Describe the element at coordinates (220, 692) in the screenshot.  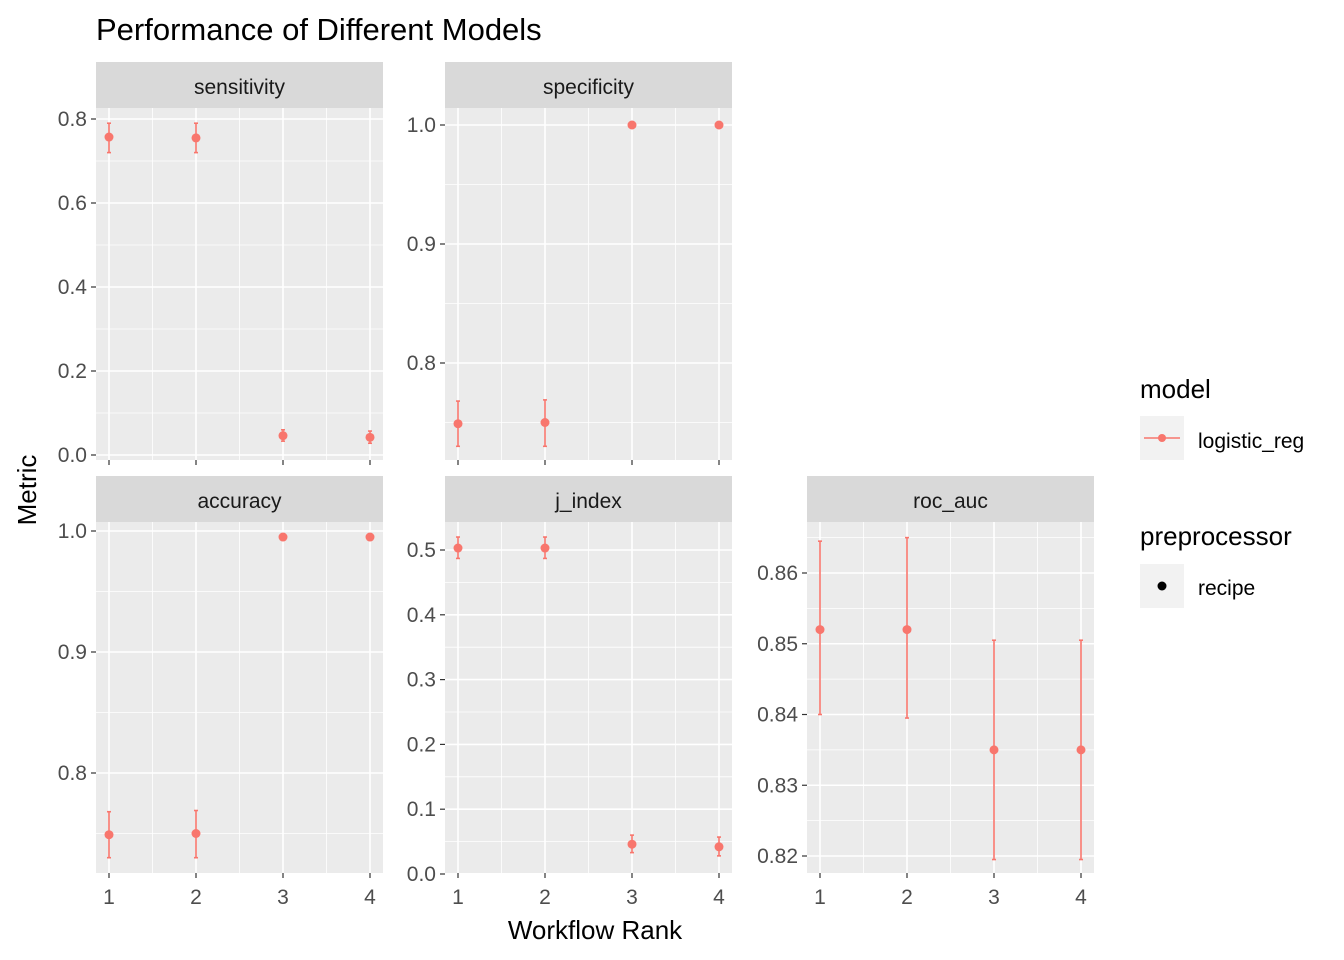
I see `panel-accuracy: accuracy 0.8 0.9 1.0 1 2 3 4` at that location.